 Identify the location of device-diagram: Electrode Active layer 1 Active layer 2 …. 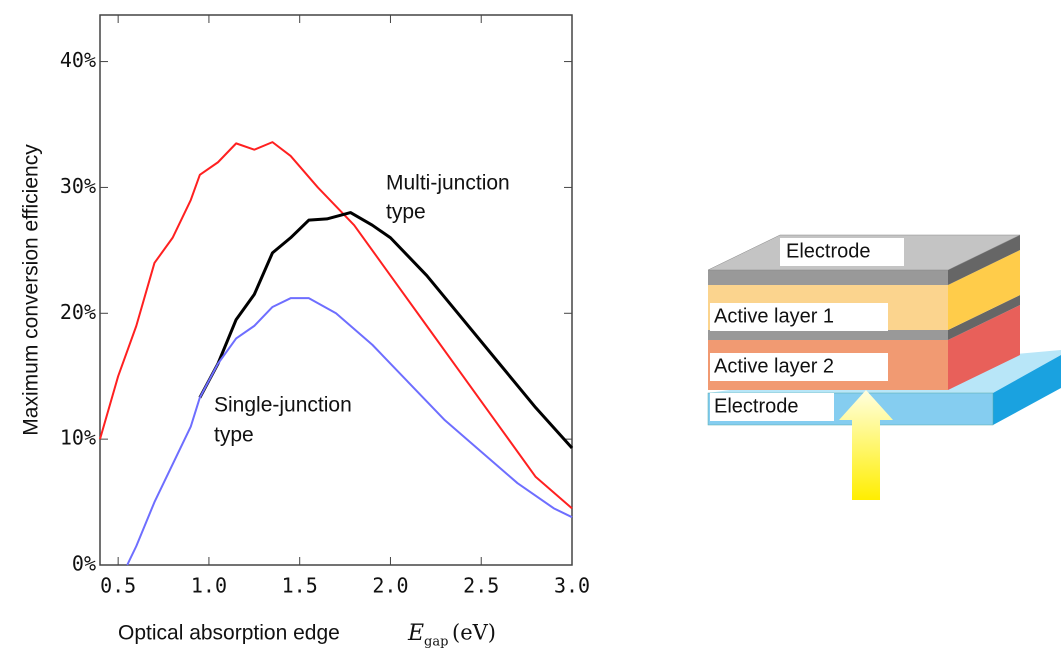
(884, 367).